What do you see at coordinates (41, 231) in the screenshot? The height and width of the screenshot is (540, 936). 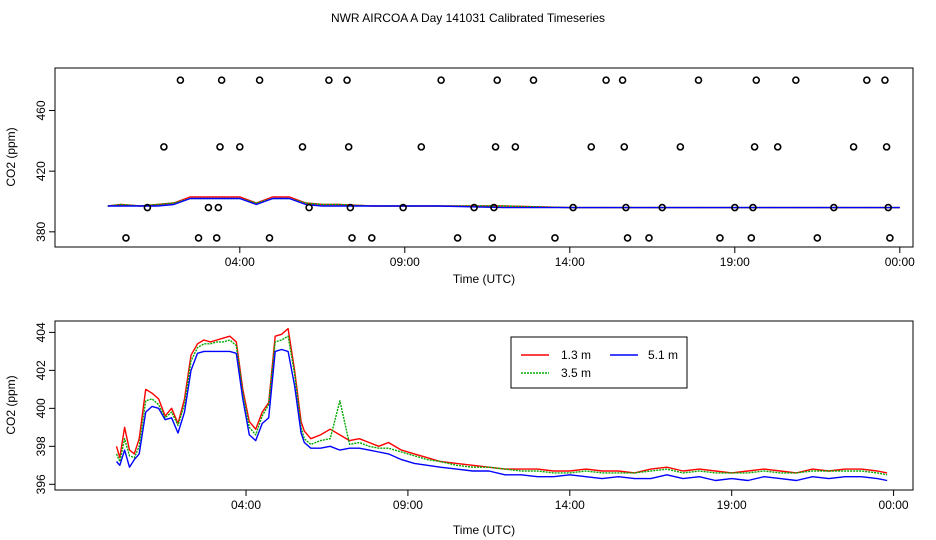 I see `top-y-tick-label: 380` at bounding box center [41, 231].